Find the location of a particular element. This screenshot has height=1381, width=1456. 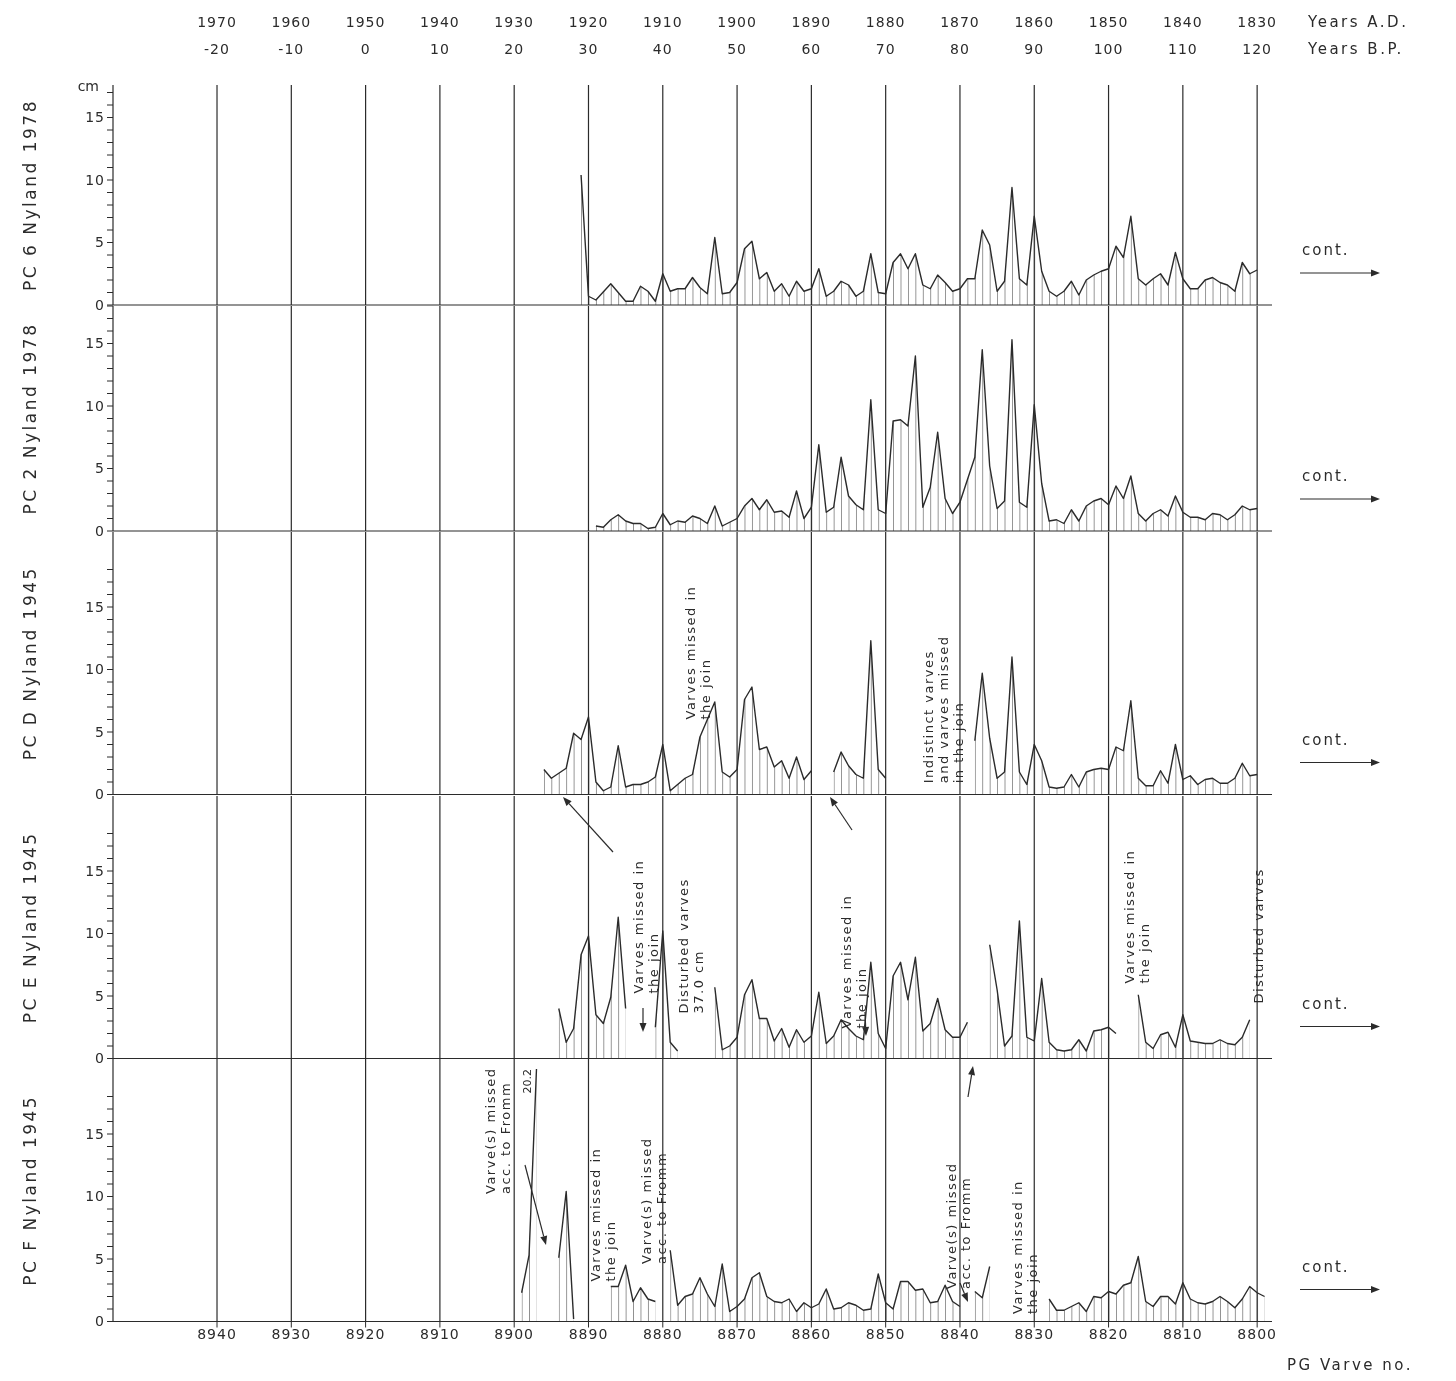

y-axis-title: PC D Nyland 1945 is located at coordinates (30, 663).